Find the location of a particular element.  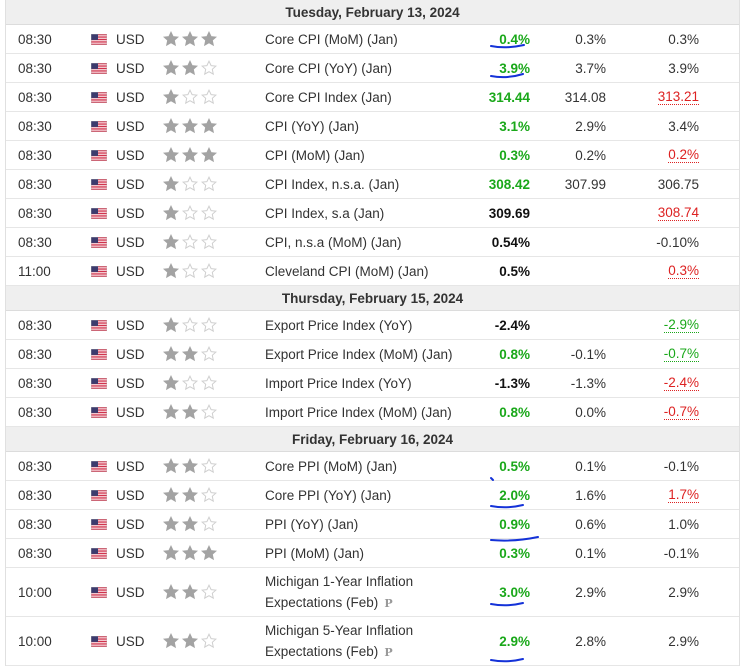

day-date: Thursday, February 15, 2024 is located at coordinates (372, 298).